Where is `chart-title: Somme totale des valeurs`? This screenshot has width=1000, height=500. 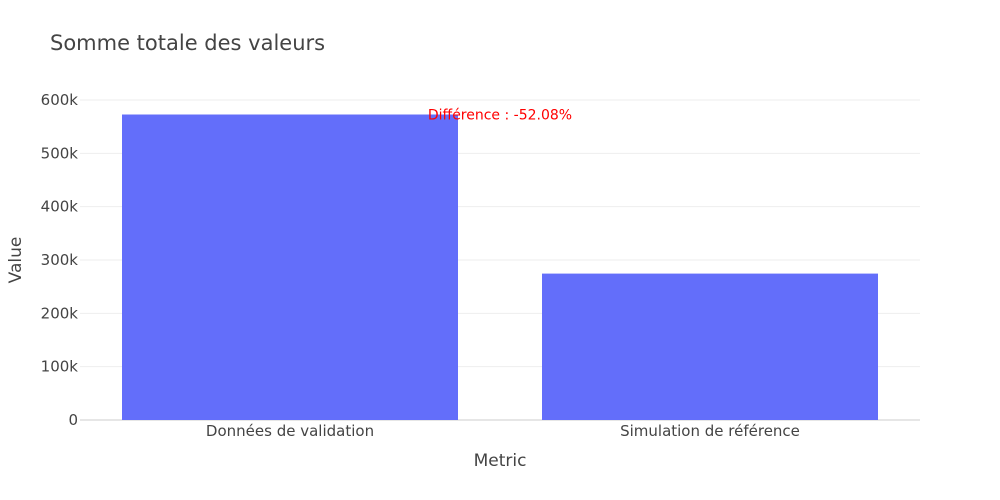
chart-title: Somme totale des valeurs is located at coordinates (187, 43).